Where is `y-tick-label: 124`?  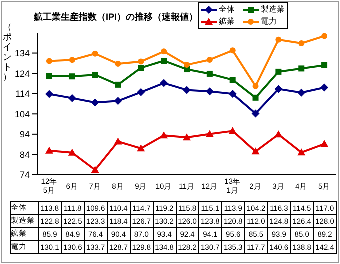 y-tick-label: 124 is located at coordinates (22, 73).